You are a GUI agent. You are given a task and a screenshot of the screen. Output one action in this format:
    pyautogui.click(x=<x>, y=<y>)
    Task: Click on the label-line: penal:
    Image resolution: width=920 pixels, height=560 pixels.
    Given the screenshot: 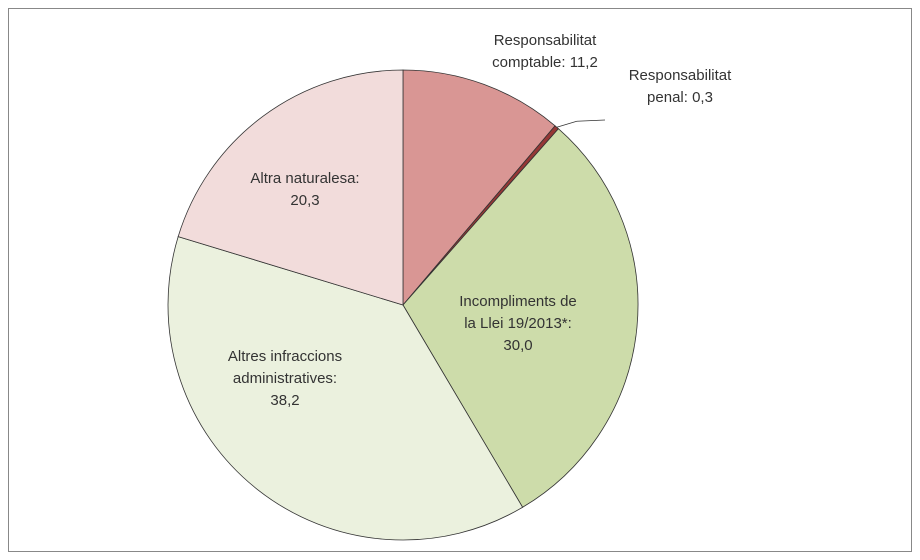 What is the action you would take?
    pyautogui.click(x=667, y=97)
    